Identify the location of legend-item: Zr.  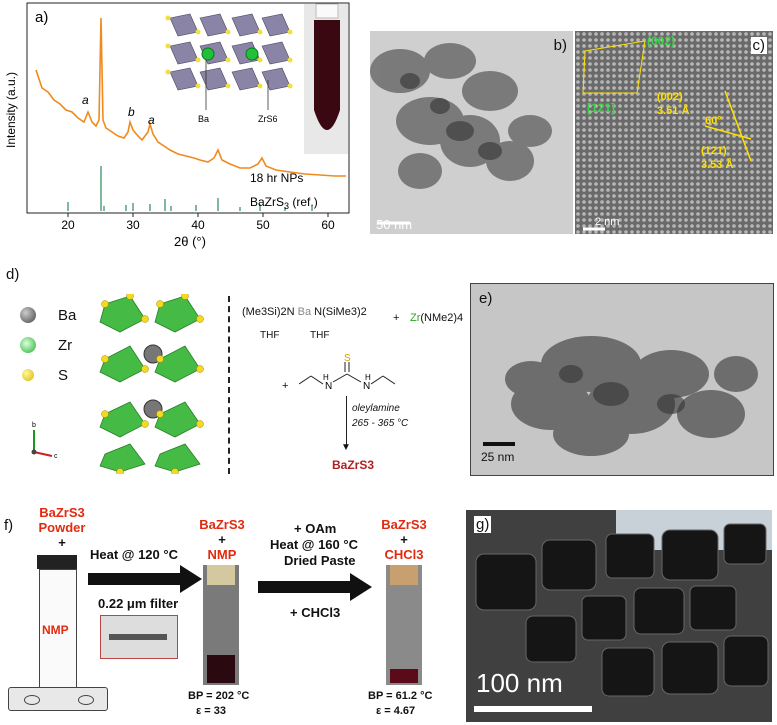
(48, 345).